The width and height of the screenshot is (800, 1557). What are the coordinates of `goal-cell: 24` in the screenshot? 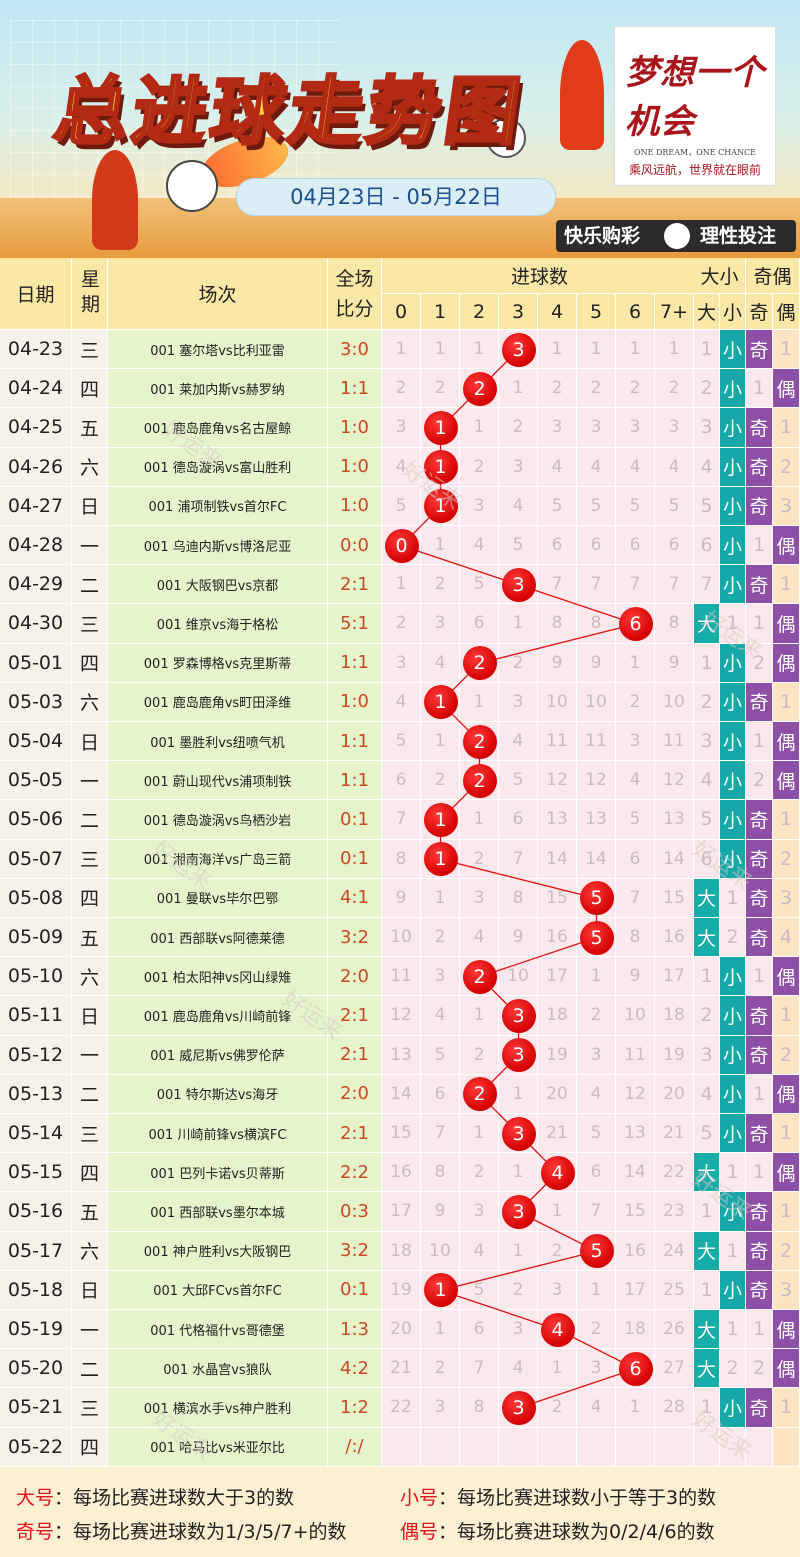 It's located at (674, 1251).